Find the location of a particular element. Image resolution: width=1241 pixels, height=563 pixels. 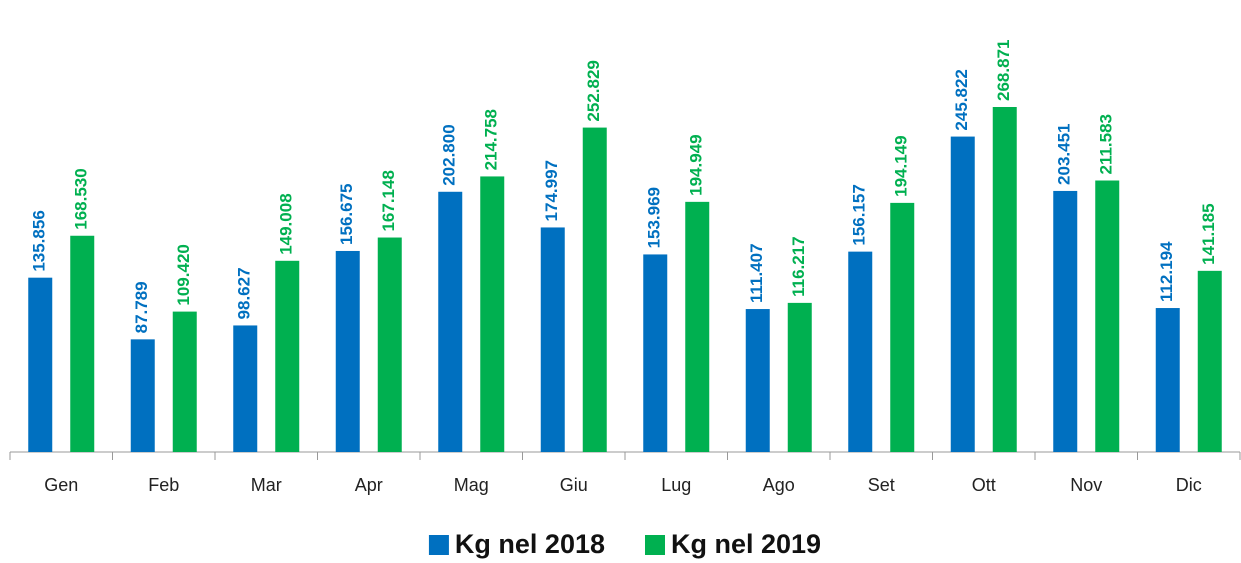

value-label: 168.530 is located at coordinates (81, 198).